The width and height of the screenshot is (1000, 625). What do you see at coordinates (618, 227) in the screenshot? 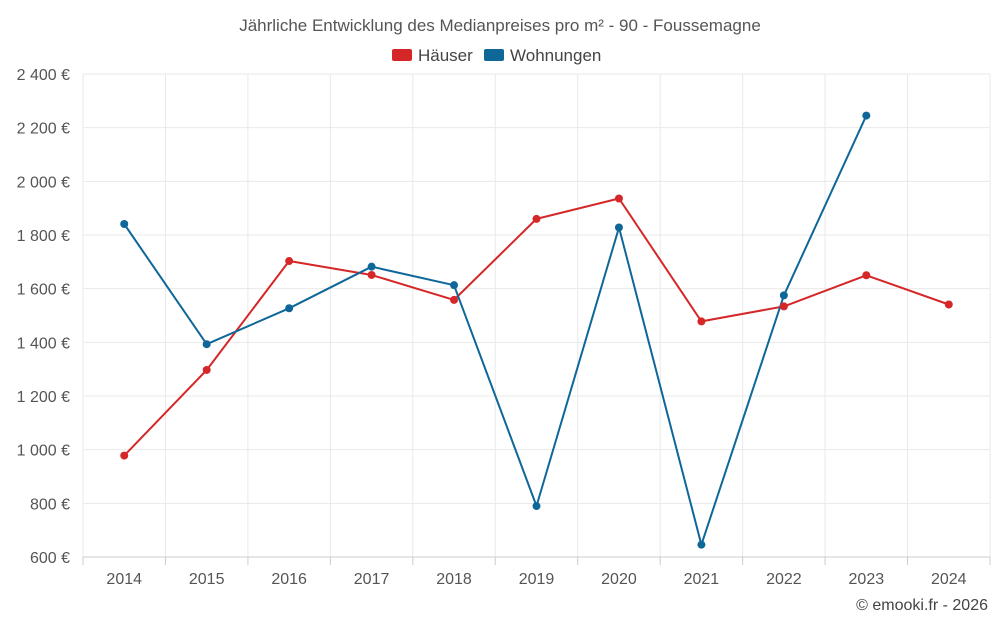
I see `data-point-wohnungen-2020` at bounding box center [618, 227].